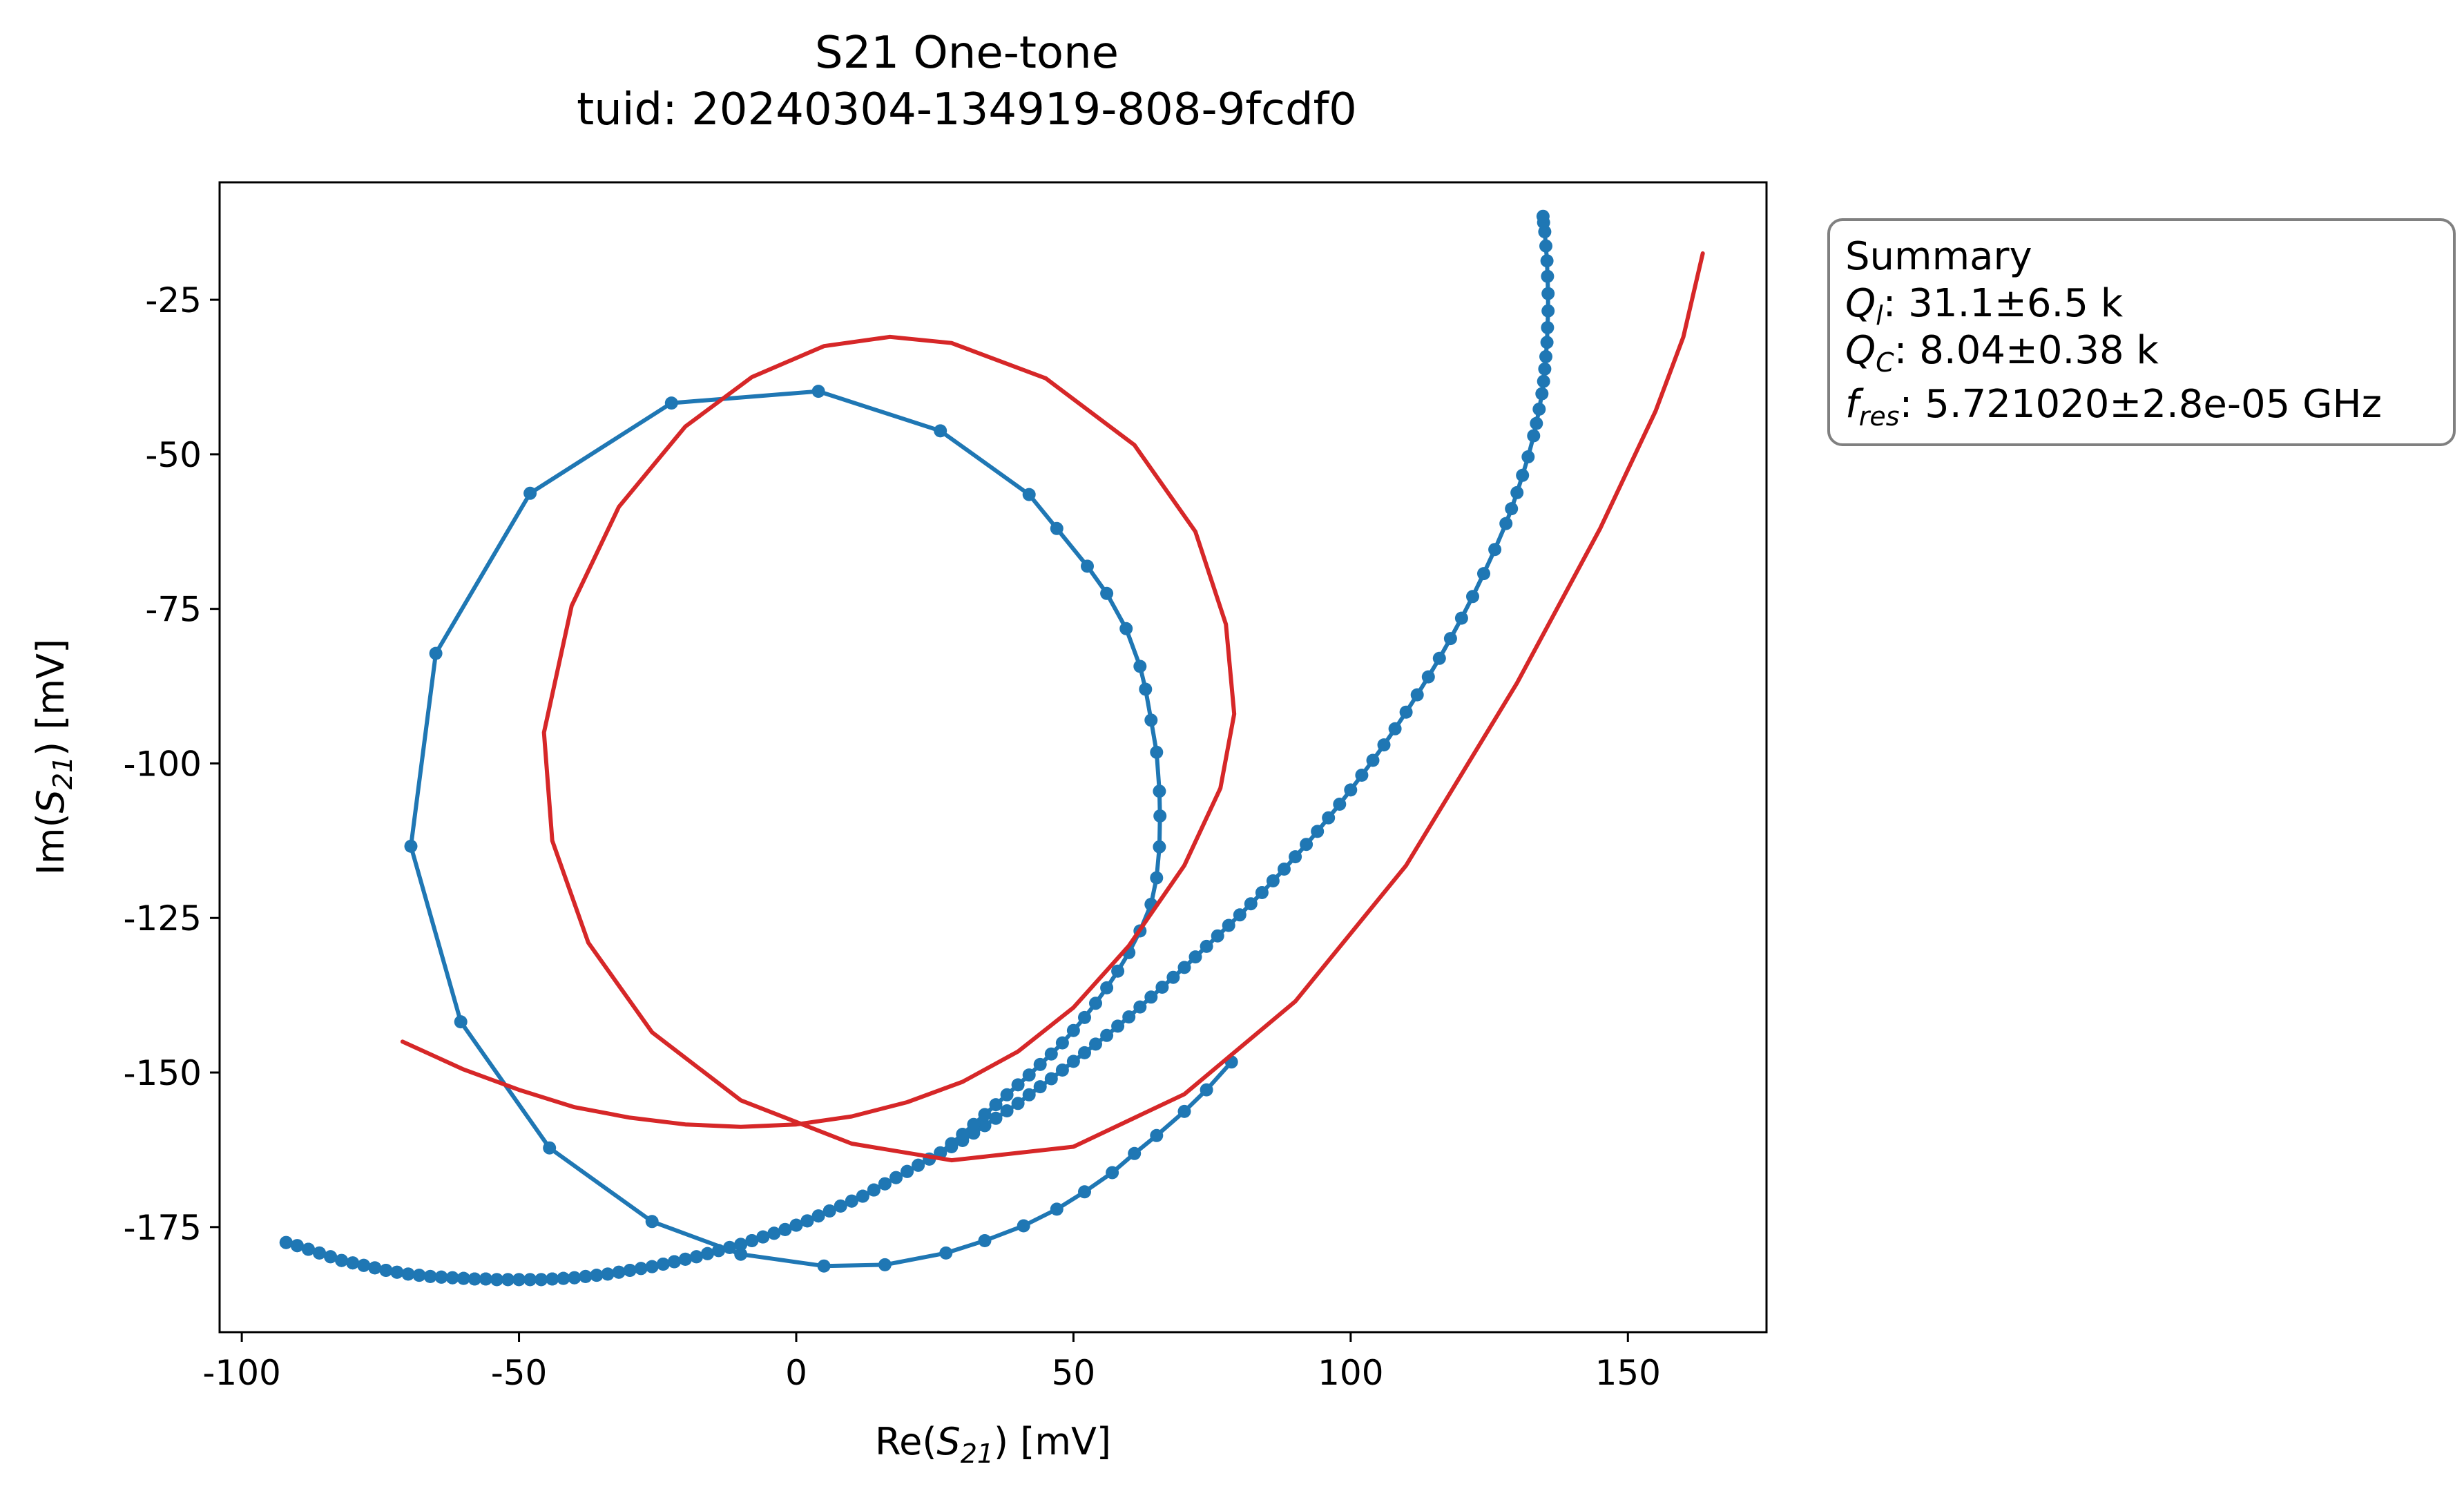  Describe the element at coordinates (1984, 306) in the screenshot. I see `summary-ql: Ql: 31.1±6.5 k` at that location.